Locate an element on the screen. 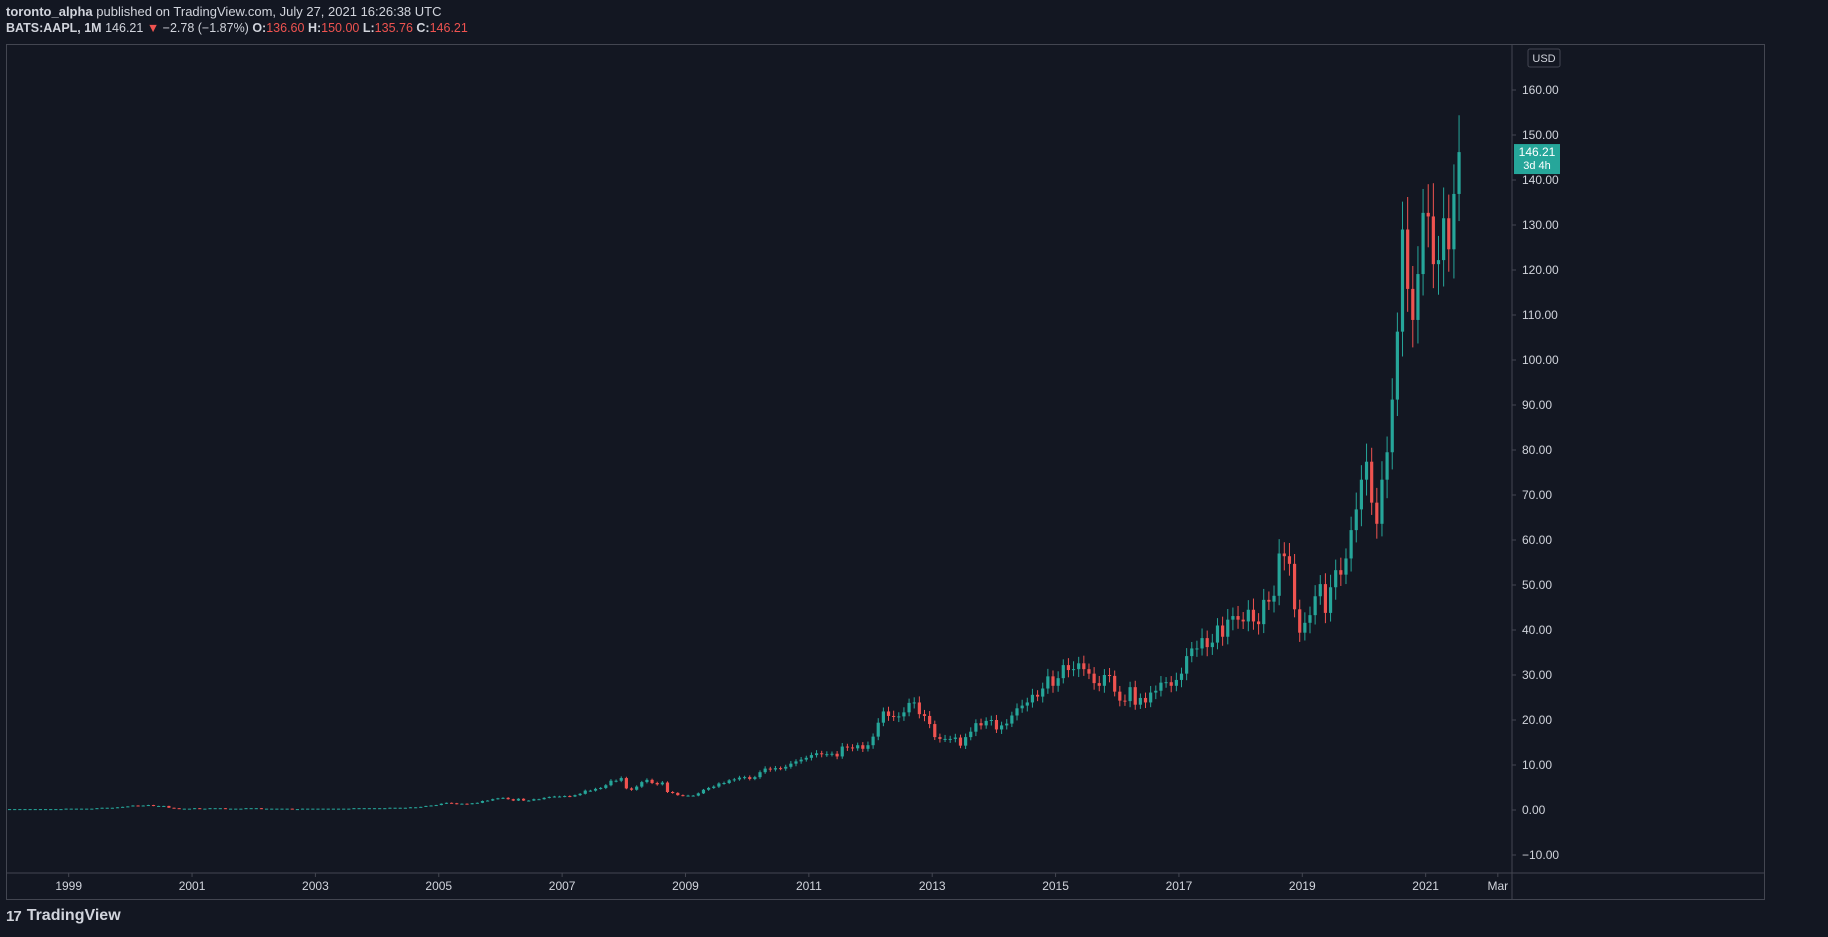  y-tick-label: 70.00 is located at coordinates (1537, 495).